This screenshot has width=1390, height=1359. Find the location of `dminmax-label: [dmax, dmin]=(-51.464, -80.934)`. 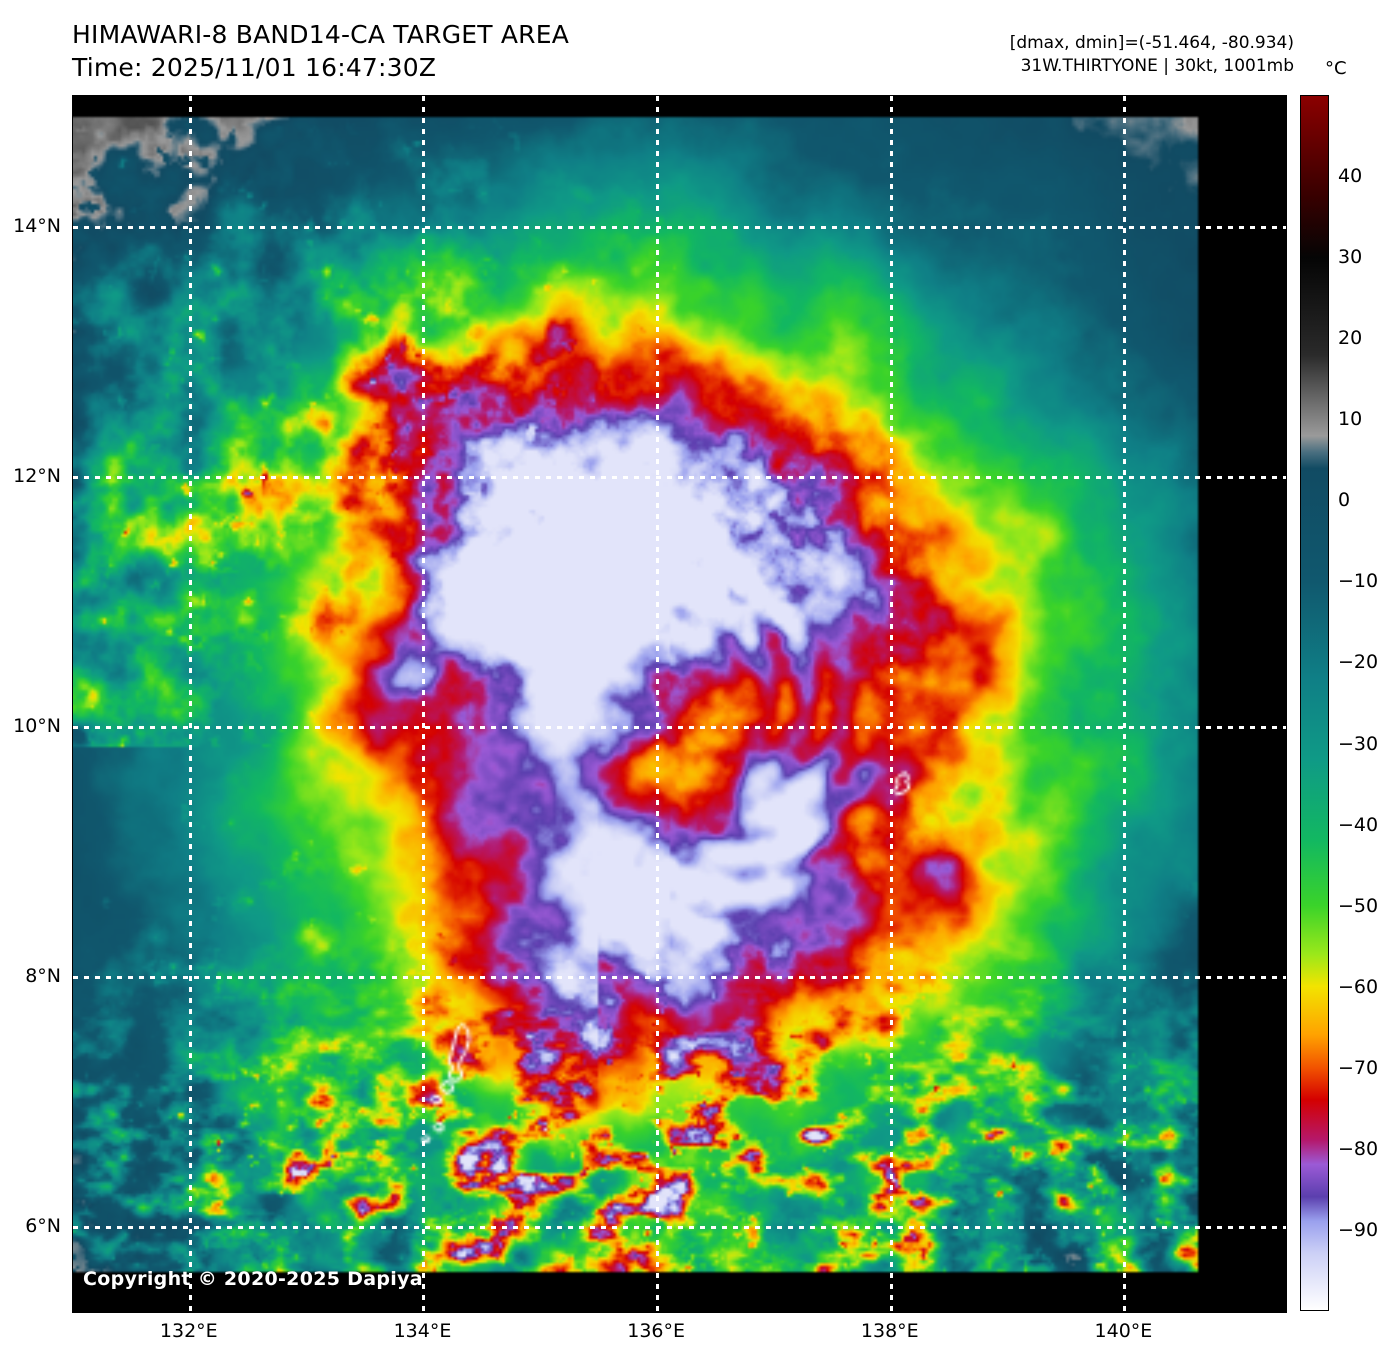

dminmax-label: [dmax, dmin]=(-51.464, -80.934) is located at coordinates (1151, 43).